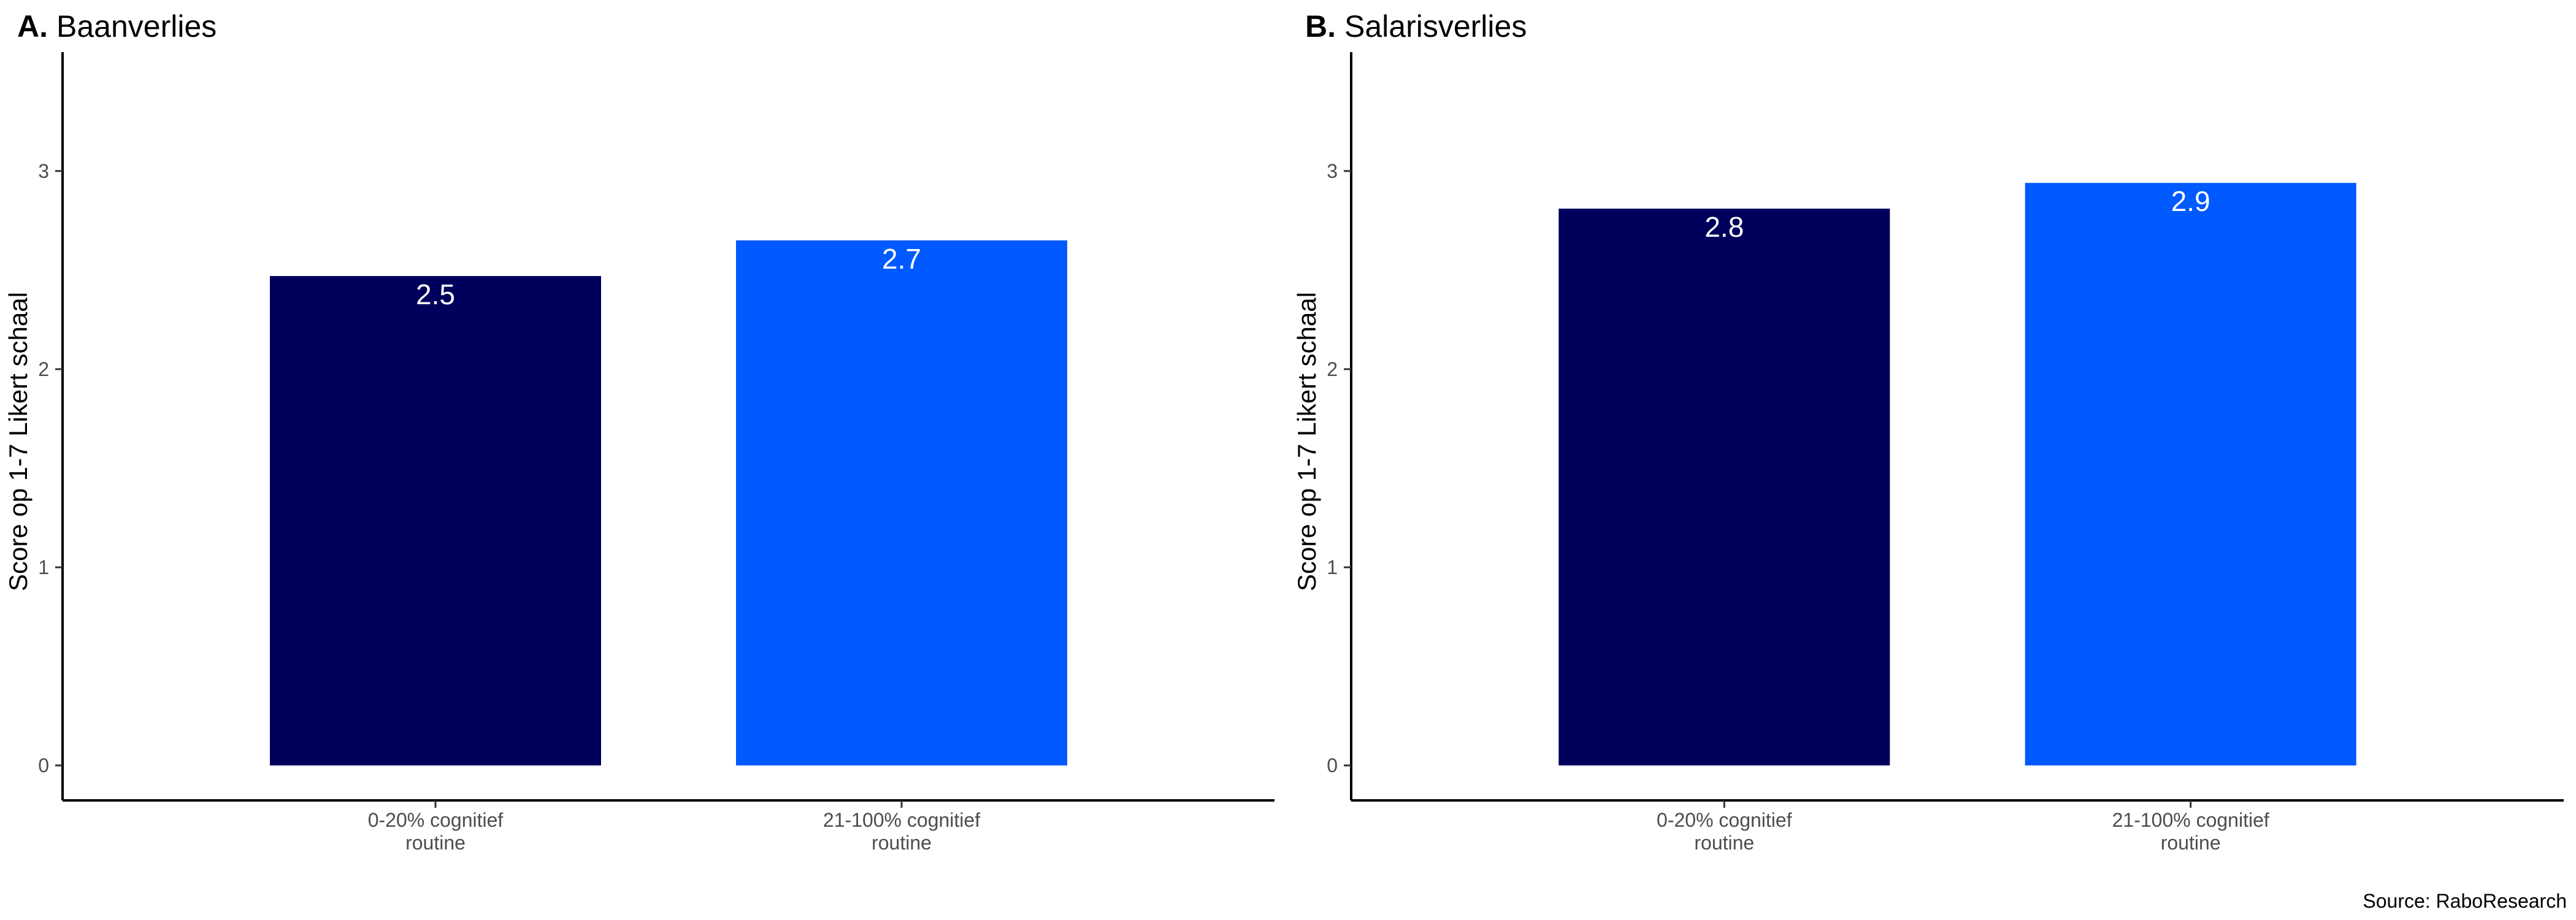 The width and height of the screenshot is (2576, 920). Describe the element at coordinates (32, 26) in the screenshot. I see `panel-tag: A.` at that location.